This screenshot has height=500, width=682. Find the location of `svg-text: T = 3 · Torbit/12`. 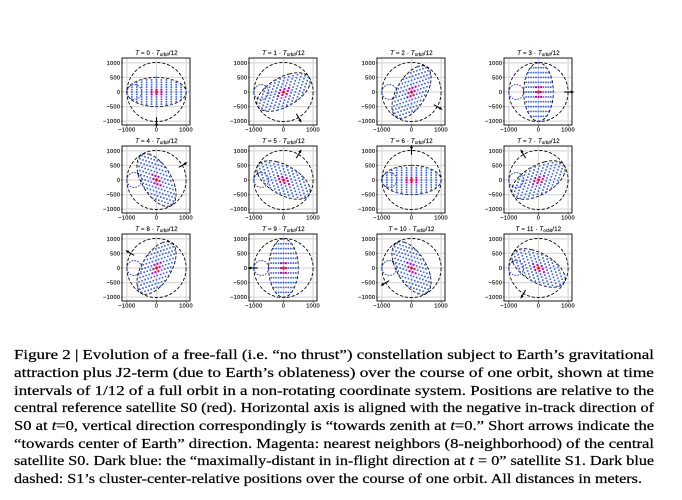

svg-text: T = 3 · Torbit/12 is located at coordinates (538, 54).